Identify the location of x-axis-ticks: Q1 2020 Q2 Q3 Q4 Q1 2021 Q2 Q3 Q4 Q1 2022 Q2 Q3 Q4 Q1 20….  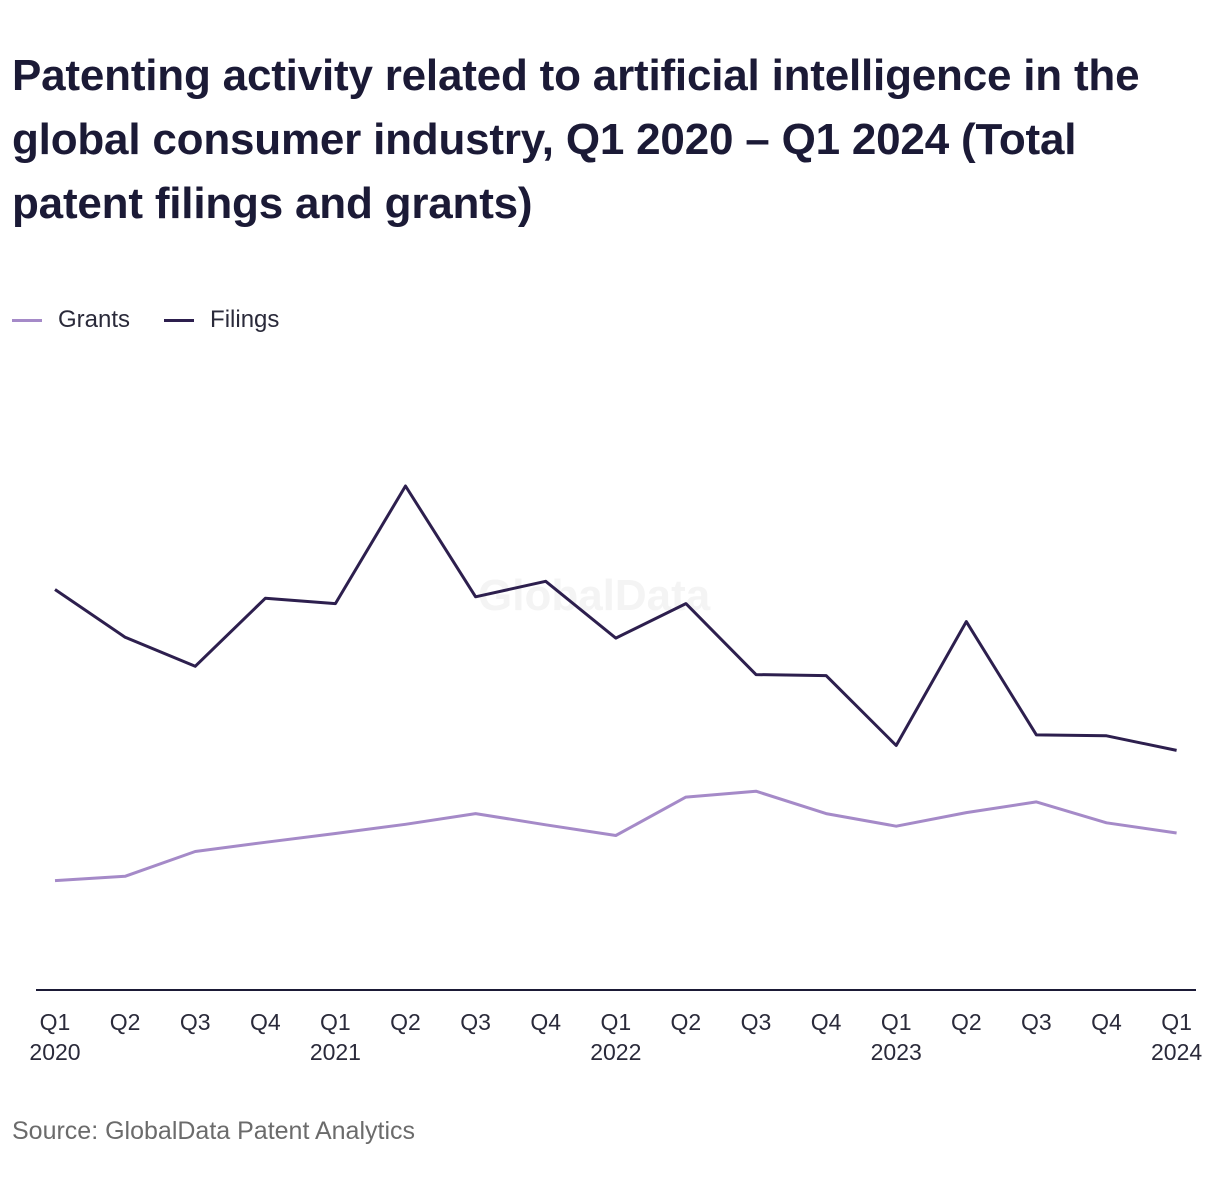
(615, 1037).